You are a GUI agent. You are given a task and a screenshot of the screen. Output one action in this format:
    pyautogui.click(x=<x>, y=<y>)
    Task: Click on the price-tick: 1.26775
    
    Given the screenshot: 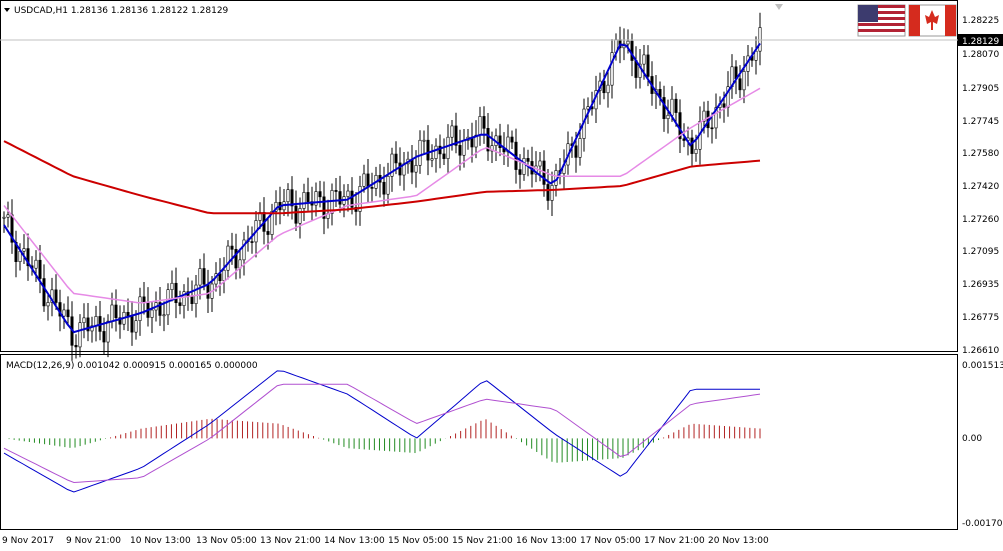 What is the action you would take?
    pyautogui.click(x=980, y=318)
    